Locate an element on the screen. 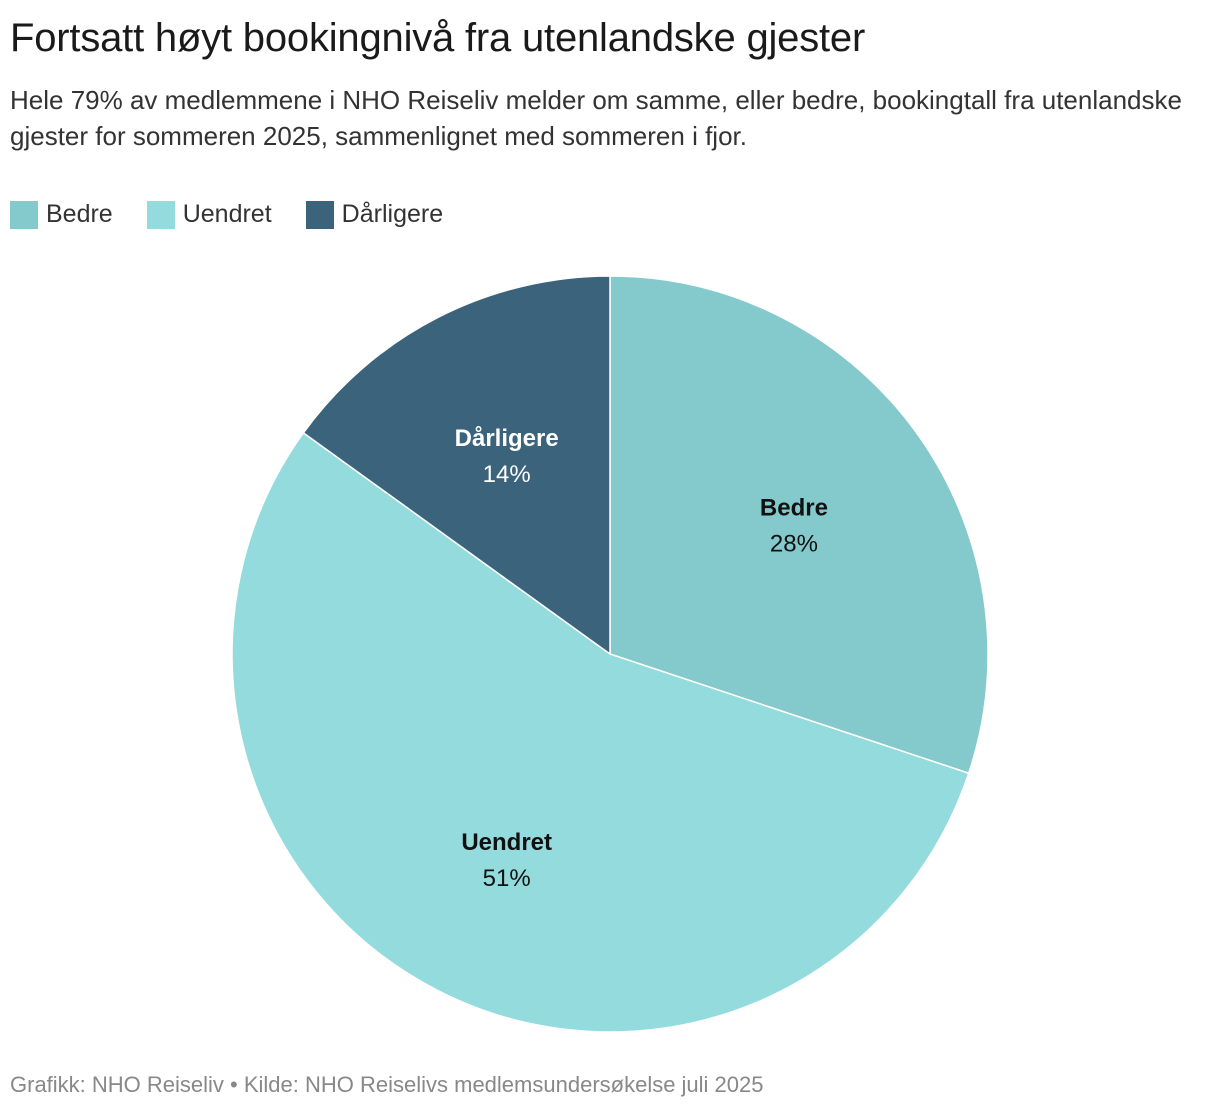  chart-legend: Bedre Uendret Dårligere is located at coordinates (243, 214).